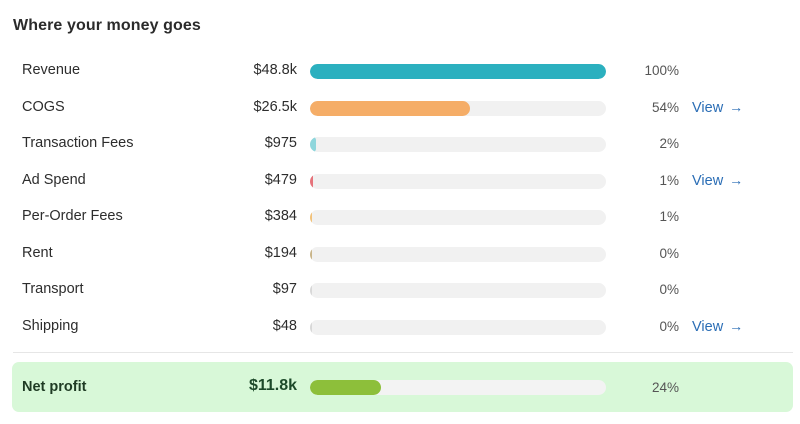 This screenshot has width=800, height=424. Describe the element at coordinates (284, 325) in the screenshot. I see `row-amount: $48` at that location.